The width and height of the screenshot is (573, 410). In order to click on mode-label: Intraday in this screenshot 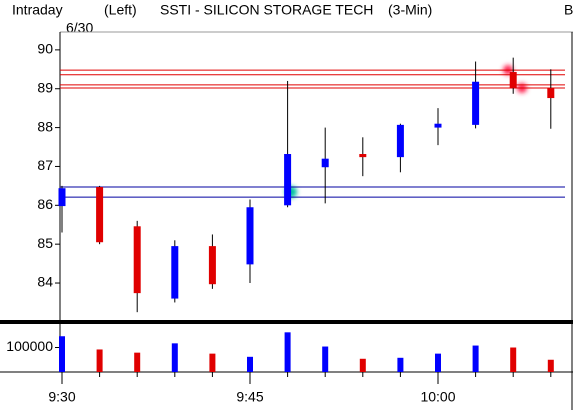, I will do `click(37, 10)`.